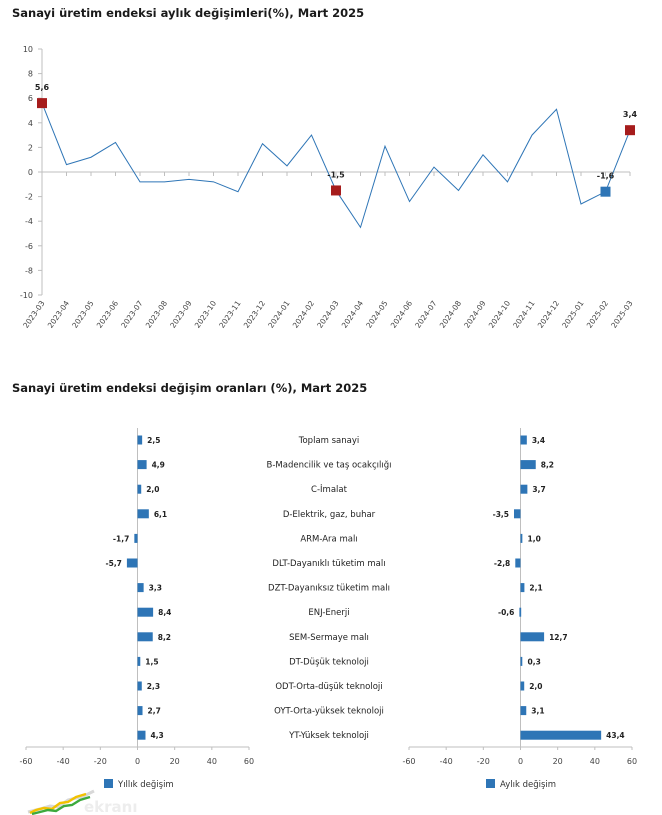 The width and height of the screenshot is (662, 815). What do you see at coordinates (615, 735) in the screenshot?
I see `data-label: 43,4` at bounding box center [615, 735].